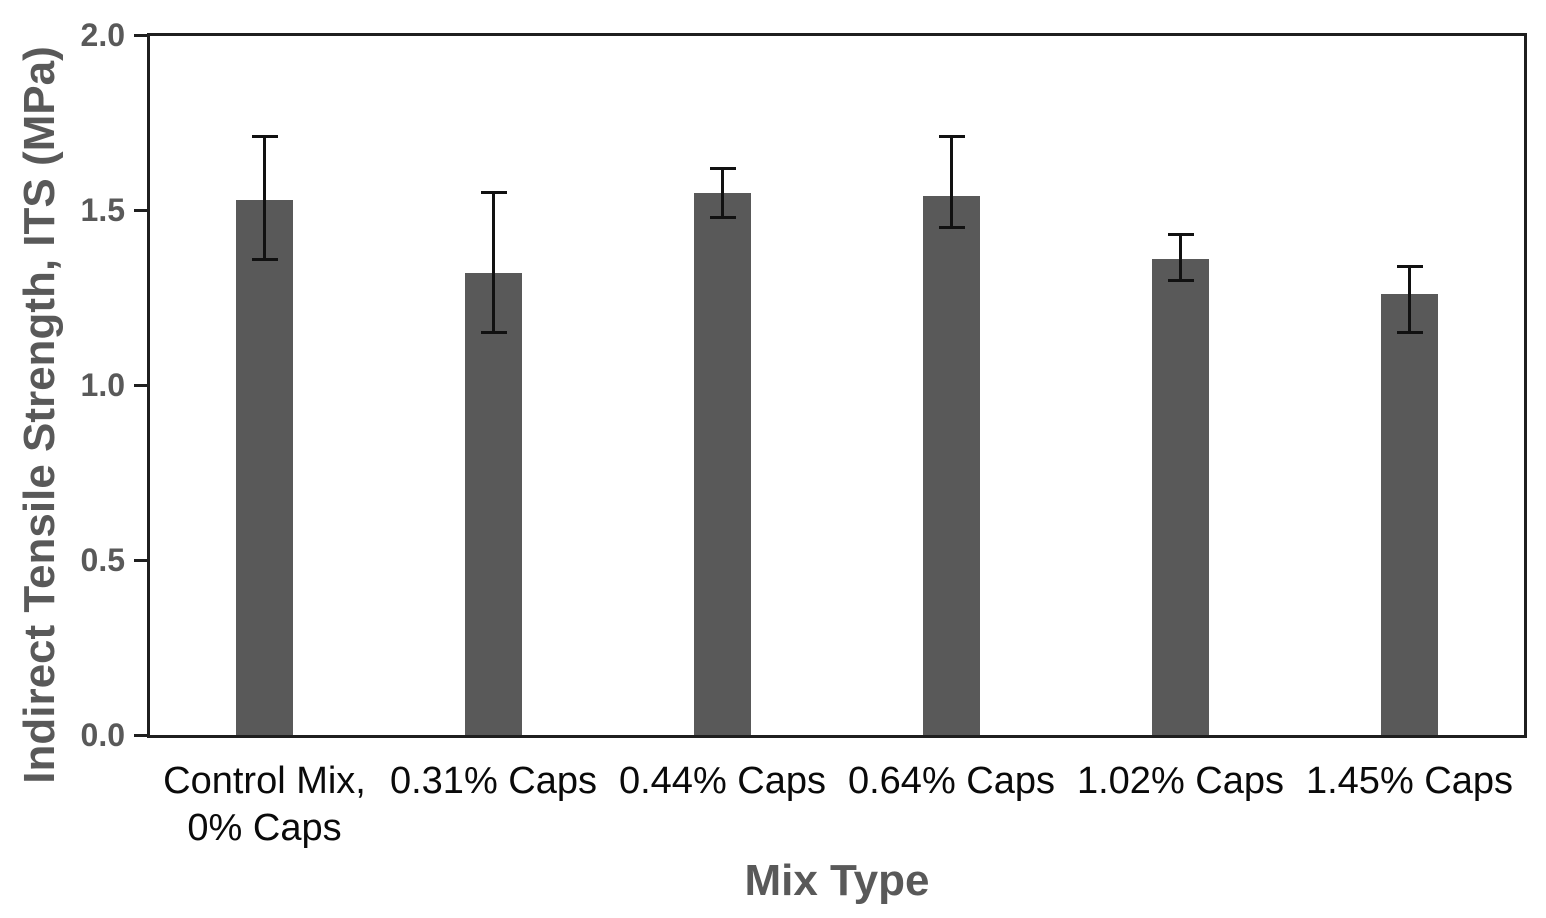 The width and height of the screenshot is (1546, 918). Describe the element at coordinates (102, 735) in the screenshot. I see `y-tick-label: 0.0` at that location.